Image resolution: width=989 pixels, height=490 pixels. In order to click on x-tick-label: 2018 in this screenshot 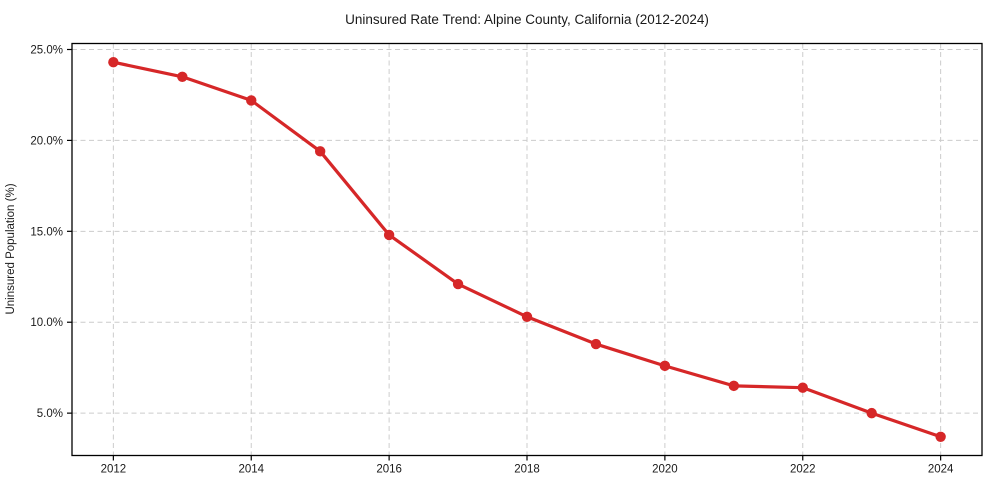, I will do `click(527, 470)`.